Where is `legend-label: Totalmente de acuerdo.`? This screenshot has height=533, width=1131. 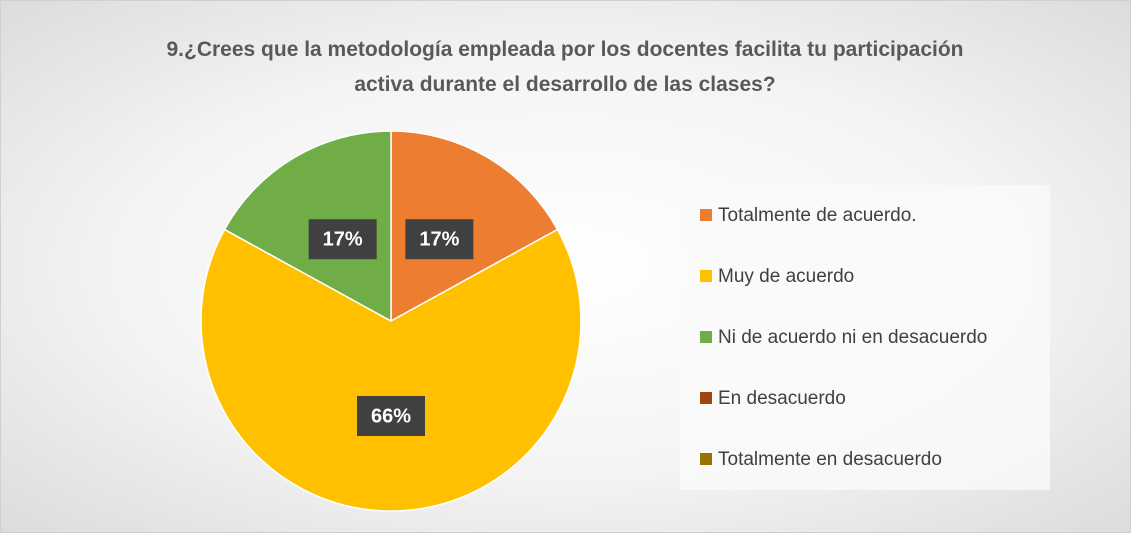 legend-label: Totalmente de acuerdo. is located at coordinates (817, 215).